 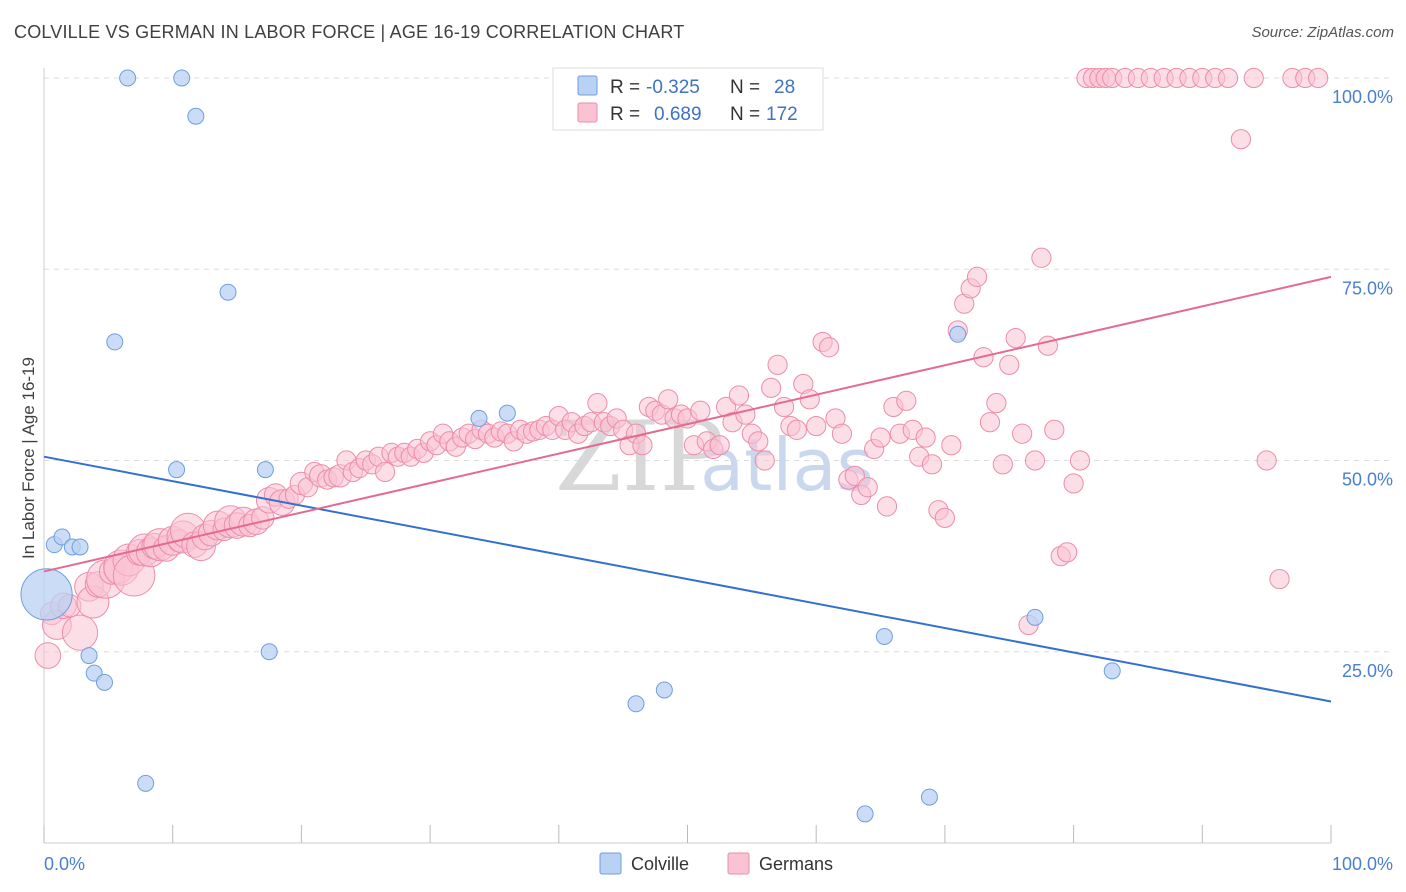 I want to click on legend-swatch-germans, so click(x=587, y=112).